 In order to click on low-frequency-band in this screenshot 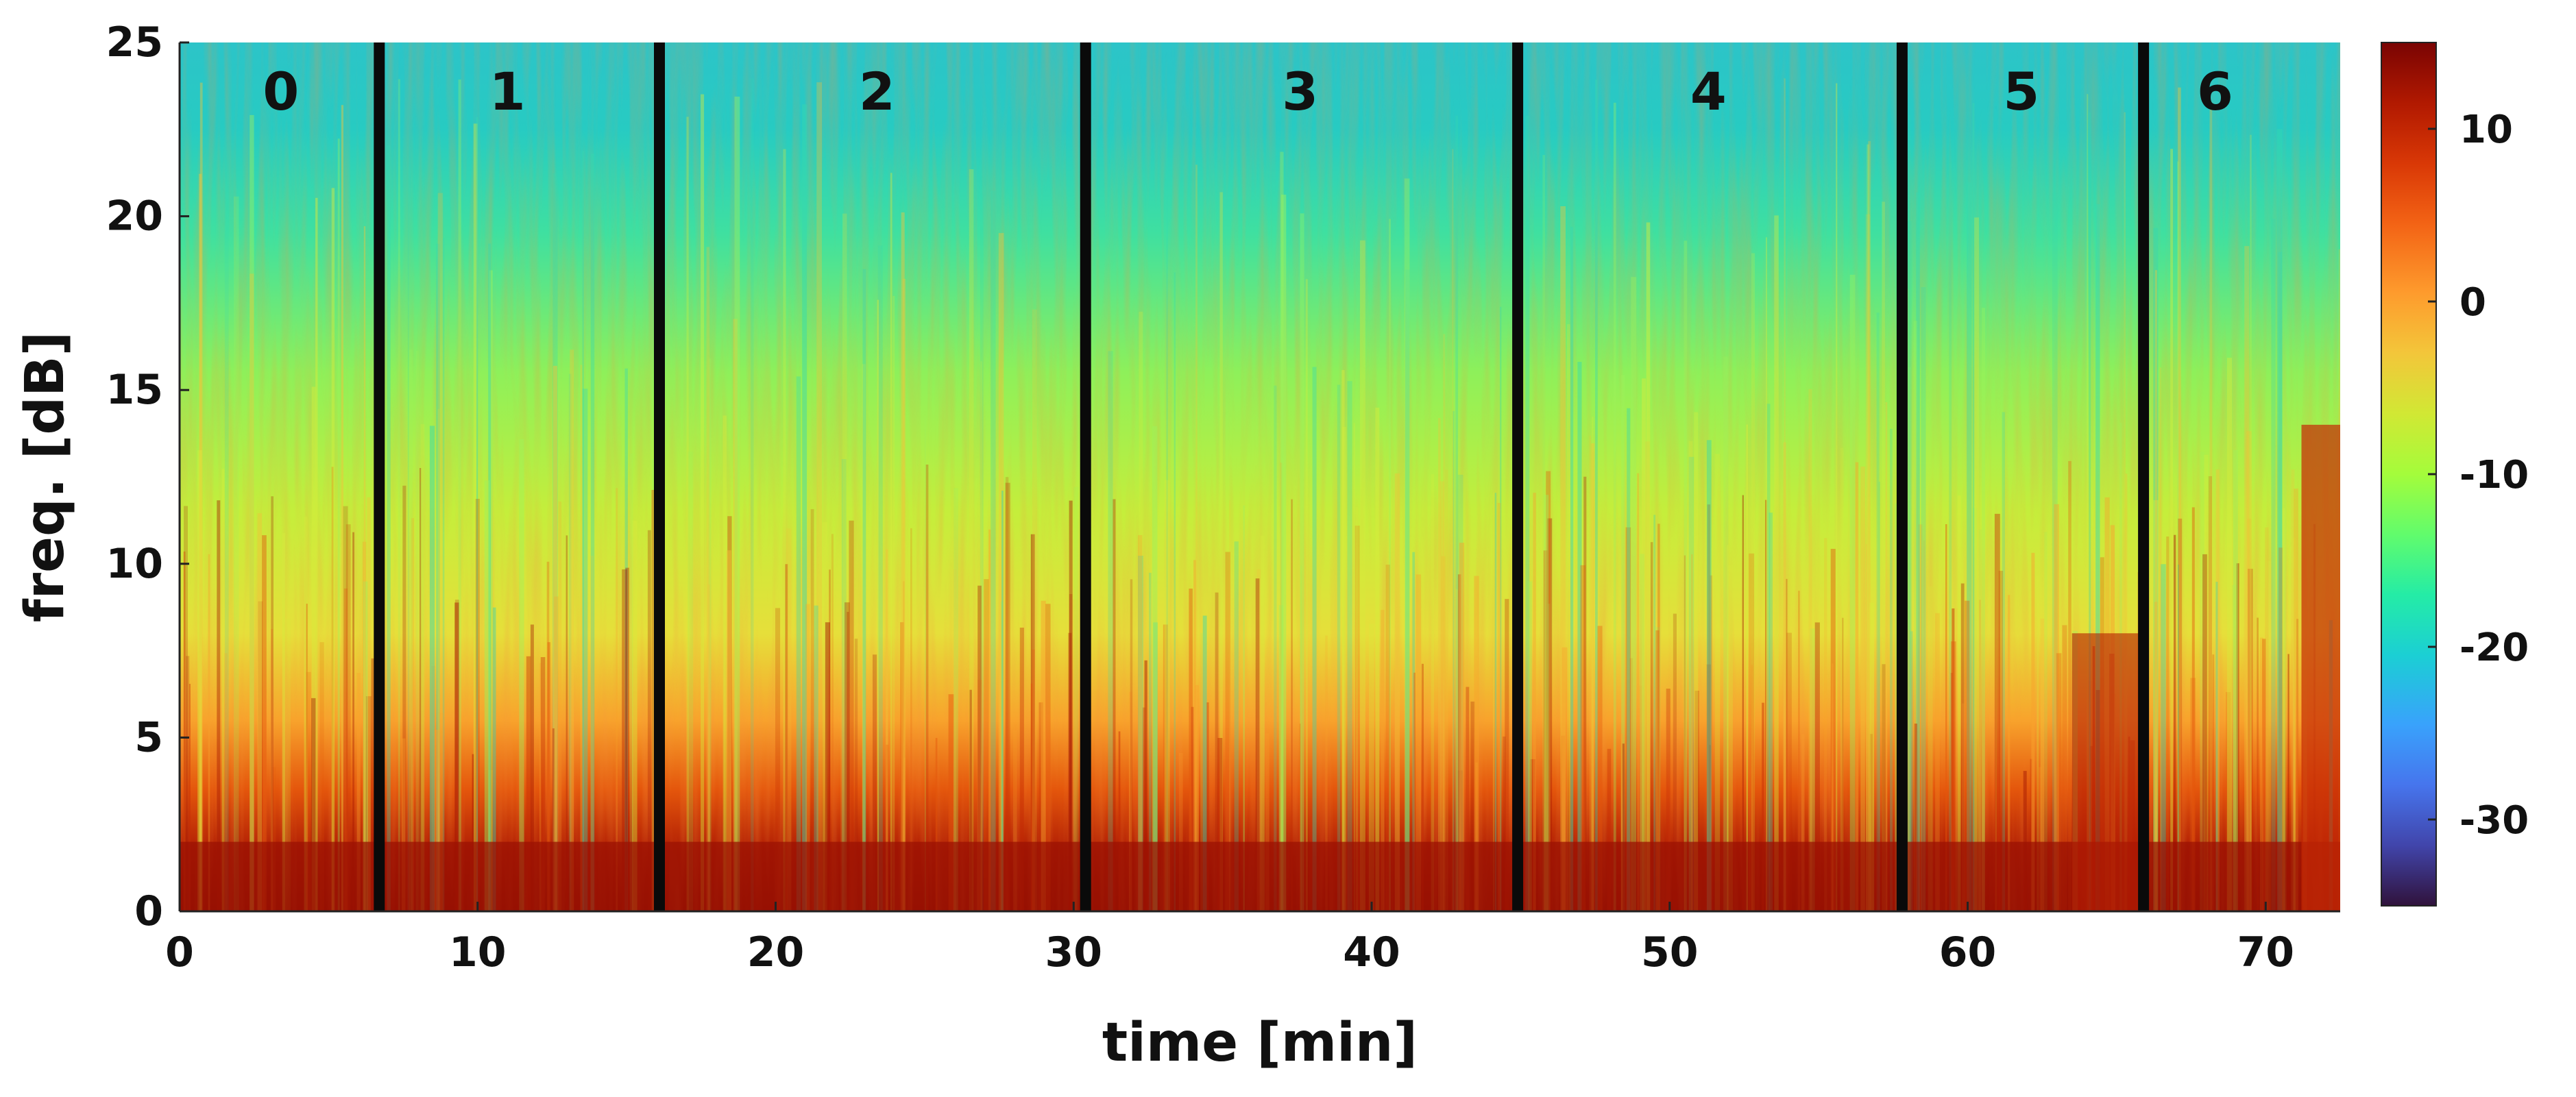, I will do `click(1260, 876)`.